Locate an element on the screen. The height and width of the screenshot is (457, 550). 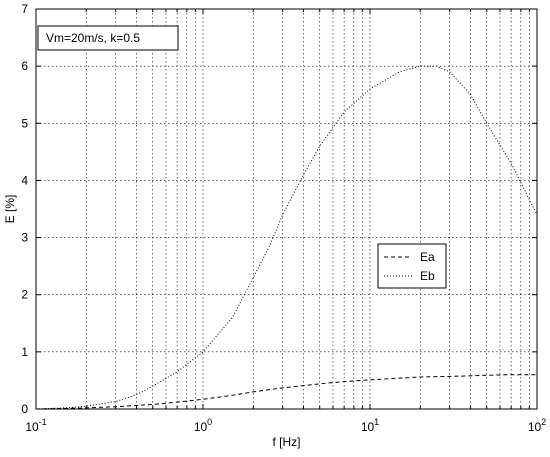
legend-box is located at coordinates (412, 266).